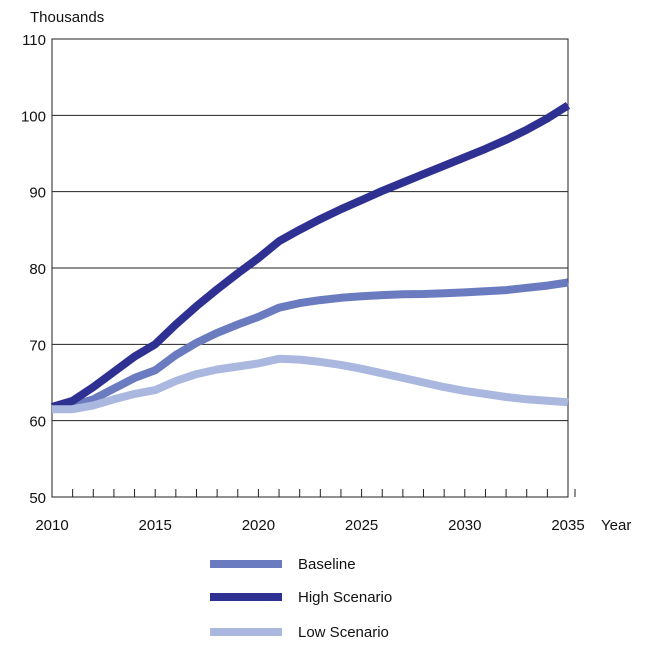  I want to click on legend: Baseline High Scenario Low Scenario, so click(301, 598).